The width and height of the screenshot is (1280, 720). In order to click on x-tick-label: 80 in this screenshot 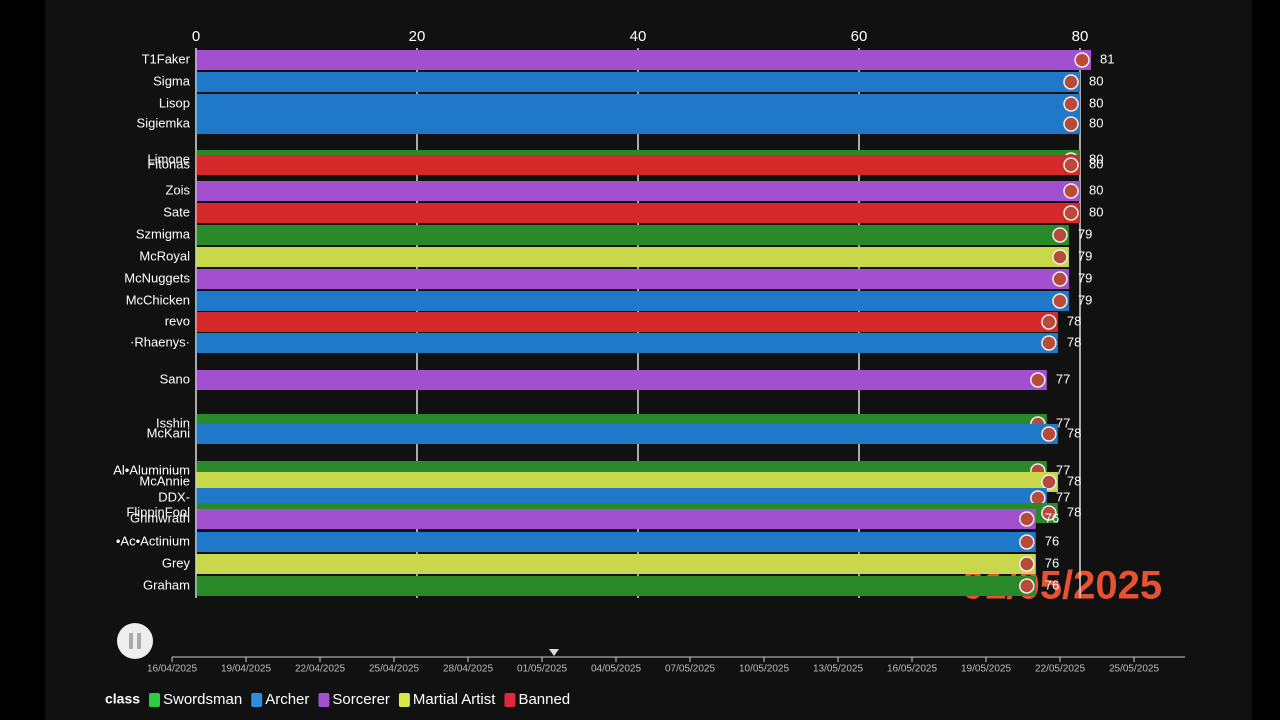, I will do `click(1080, 36)`.